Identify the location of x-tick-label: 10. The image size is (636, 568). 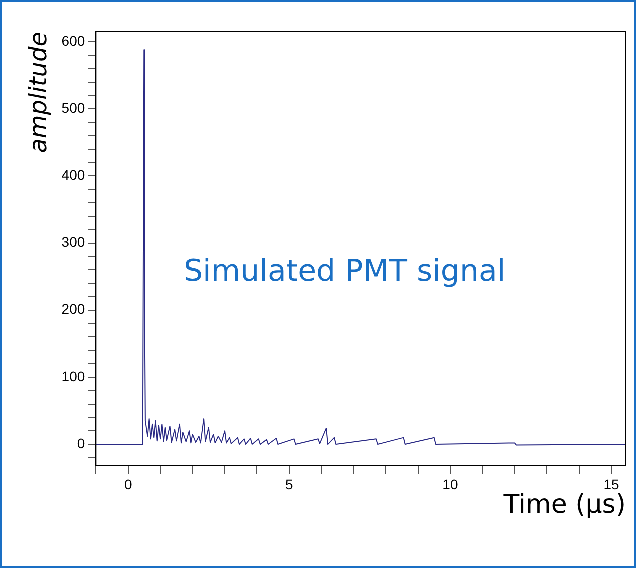
(450, 484).